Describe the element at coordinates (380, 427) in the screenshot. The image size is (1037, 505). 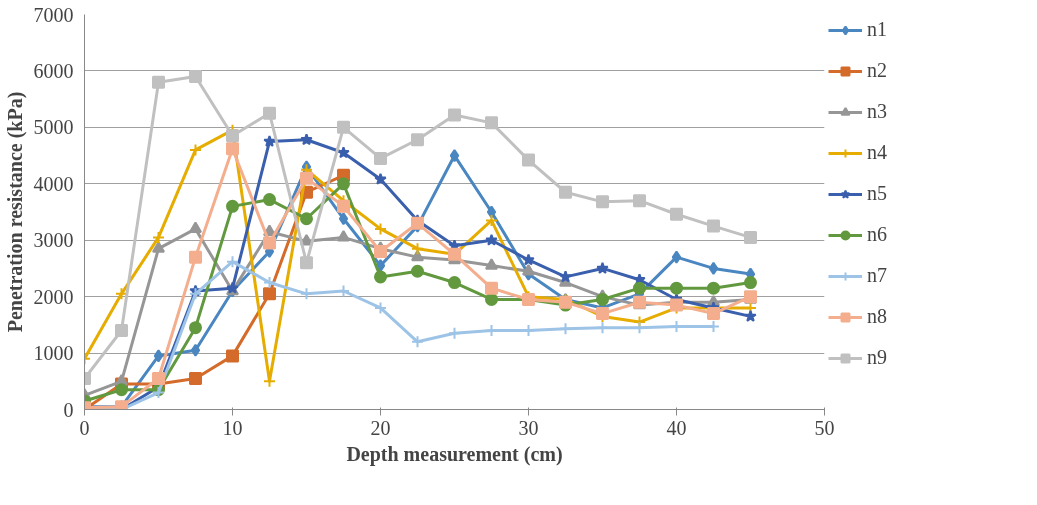
I see `x-tick-label: 20` at that location.